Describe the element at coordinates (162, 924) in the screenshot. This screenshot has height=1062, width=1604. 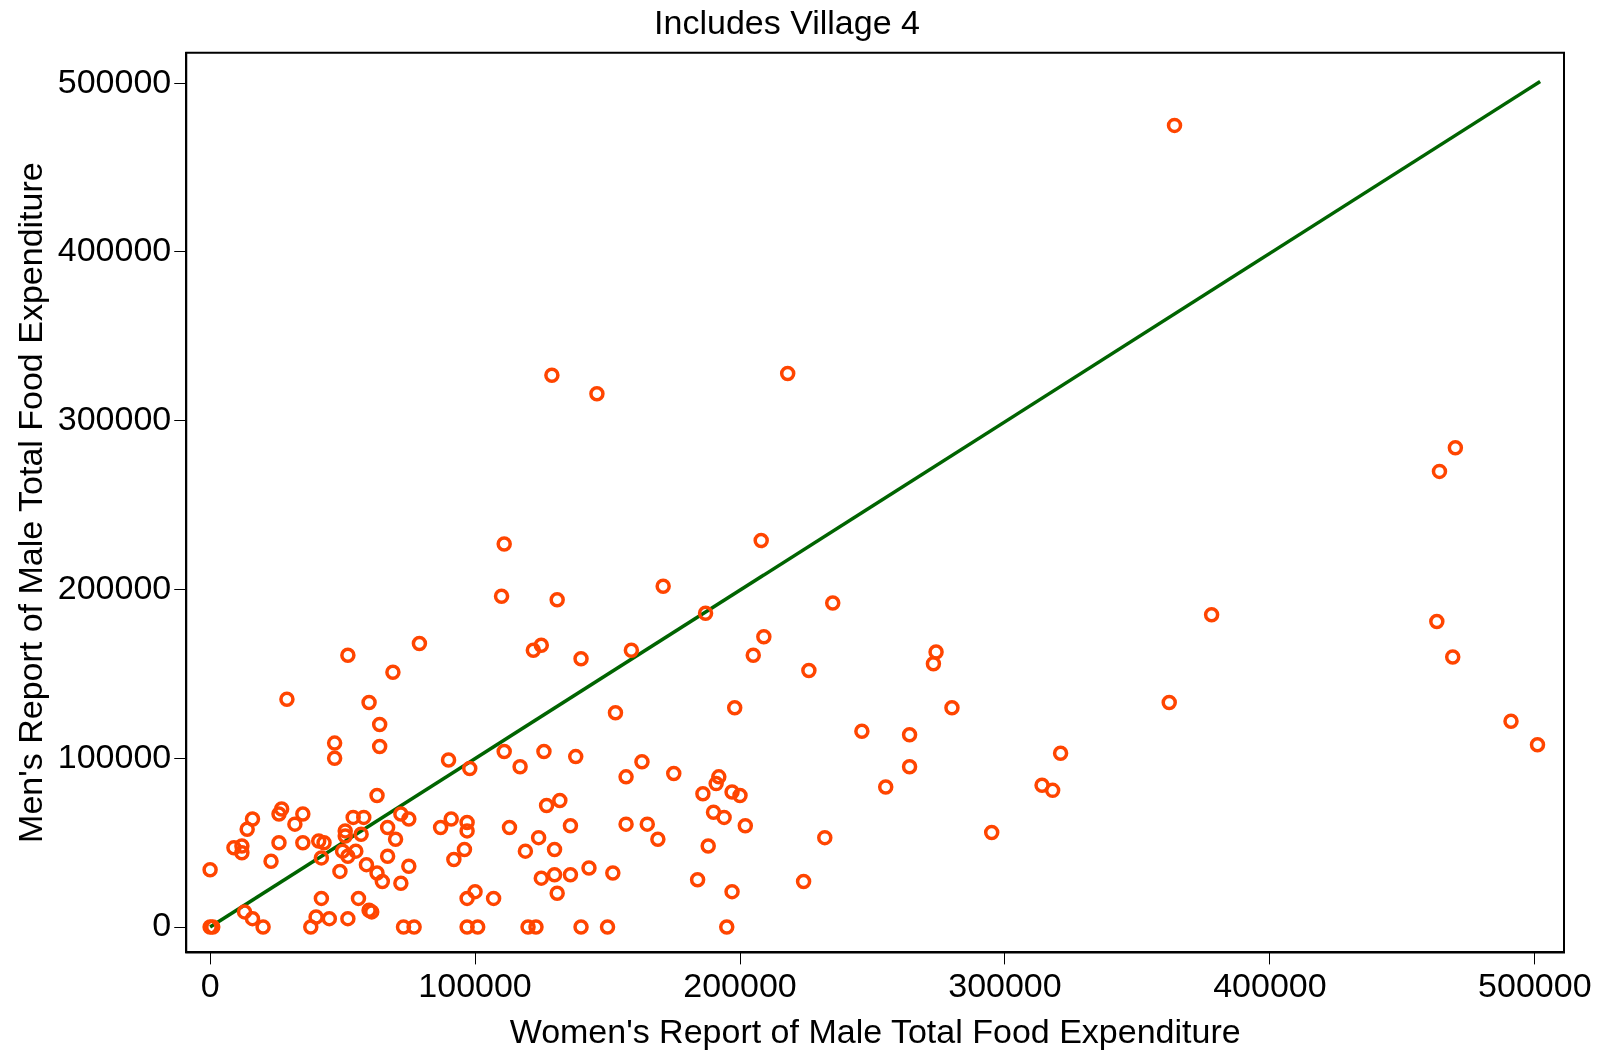
I see `y-tick-label: 0` at that location.